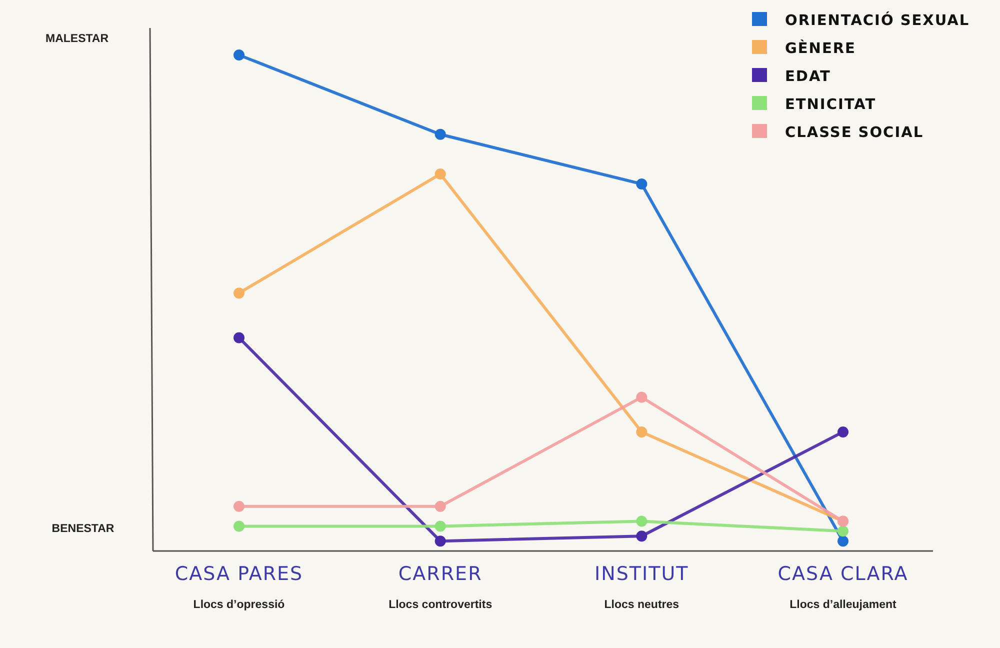  What do you see at coordinates (830, 105) in the screenshot?
I see `legend-label: ETNICITAT` at bounding box center [830, 105].